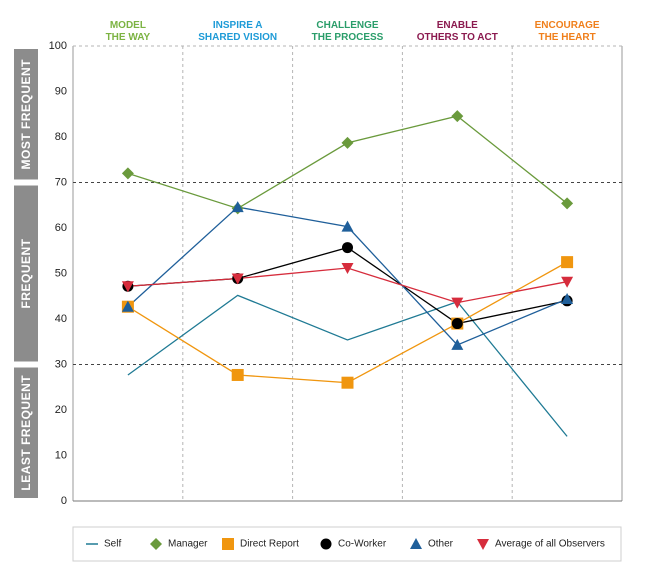 Image resolution: width=647 pixels, height=573 pixels. Describe the element at coordinates (416, 543) in the screenshot. I see `legend-swatch-other` at that location.